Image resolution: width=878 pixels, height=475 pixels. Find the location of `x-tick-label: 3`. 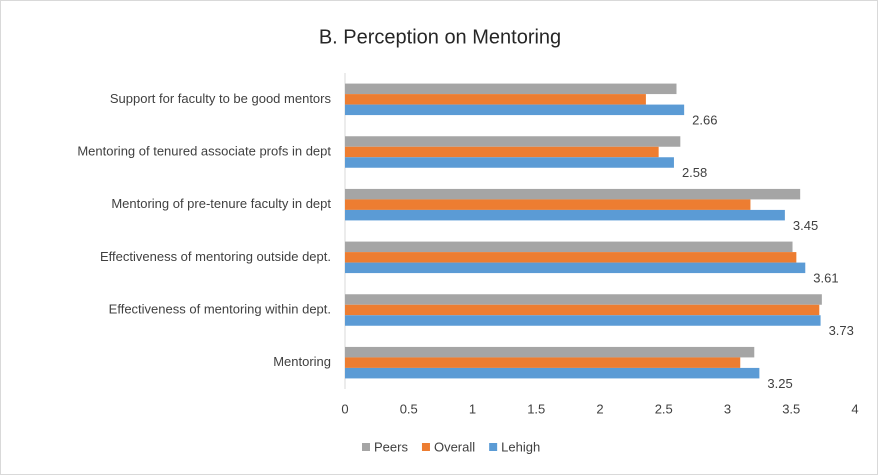

x-tick-label: 3 is located at coordinates (727, 408).